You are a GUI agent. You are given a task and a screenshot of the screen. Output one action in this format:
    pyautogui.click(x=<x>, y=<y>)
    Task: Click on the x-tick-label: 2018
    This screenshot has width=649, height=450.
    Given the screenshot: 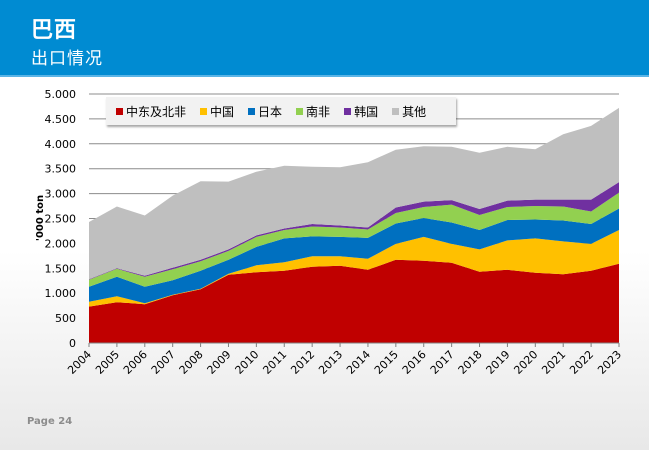 What is the action you would take?
    pyautogui.click(x=470, y=362)
    